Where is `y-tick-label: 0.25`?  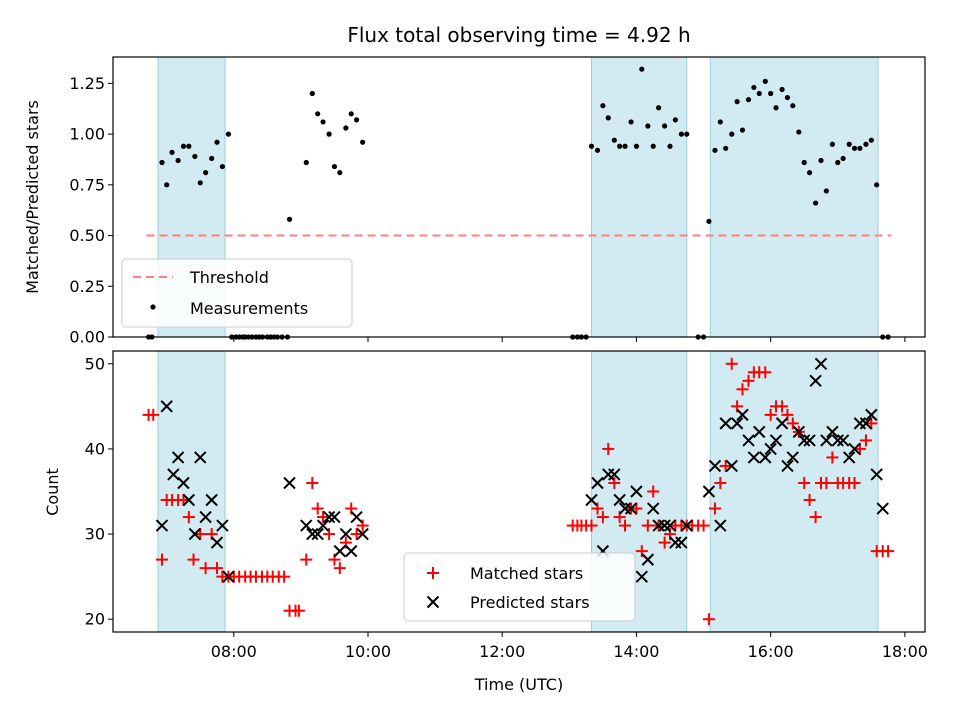 y-tick-label: 0.25 is located at coordinates (87, 286).